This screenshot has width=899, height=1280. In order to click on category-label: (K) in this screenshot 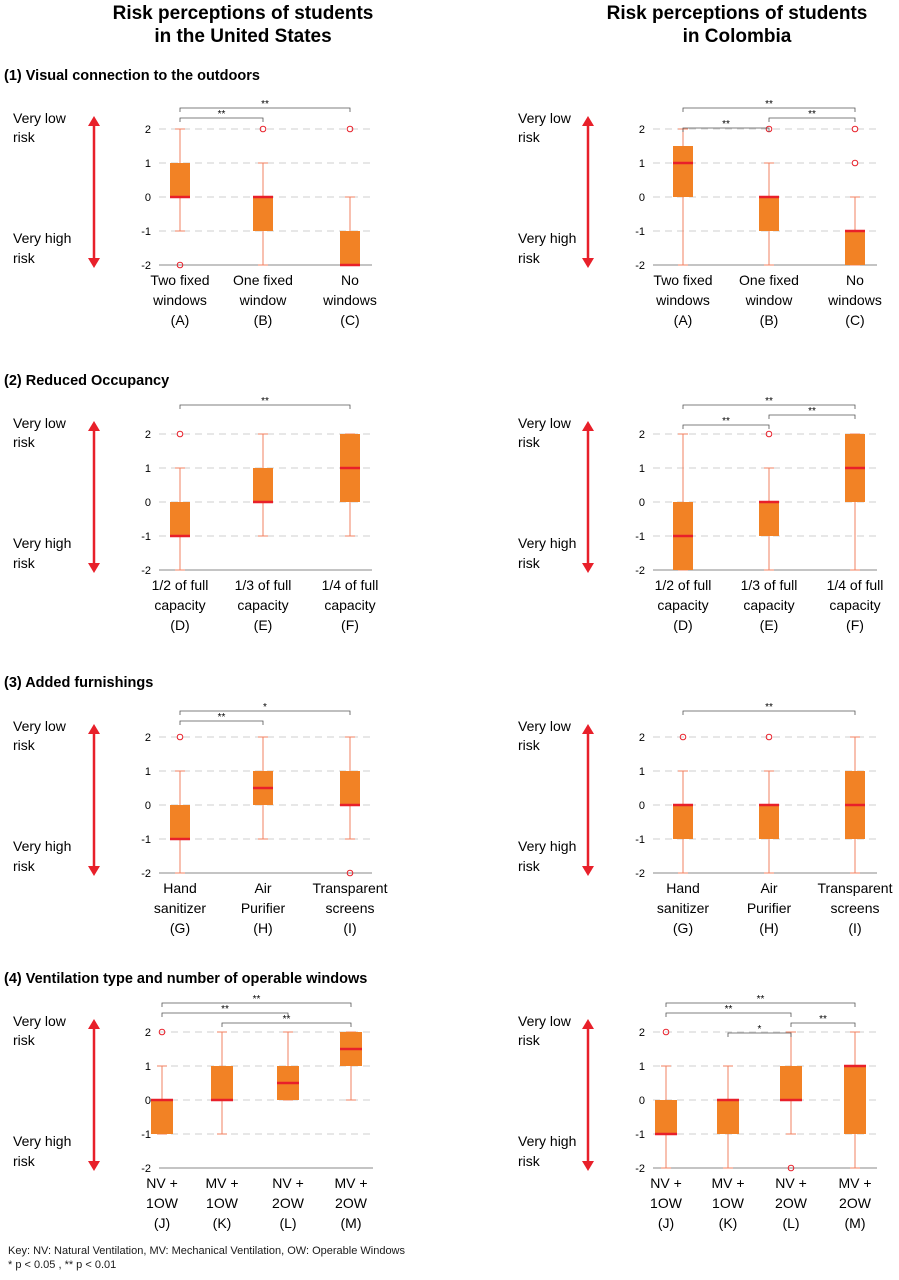, I will do `click(222, 1223)`.